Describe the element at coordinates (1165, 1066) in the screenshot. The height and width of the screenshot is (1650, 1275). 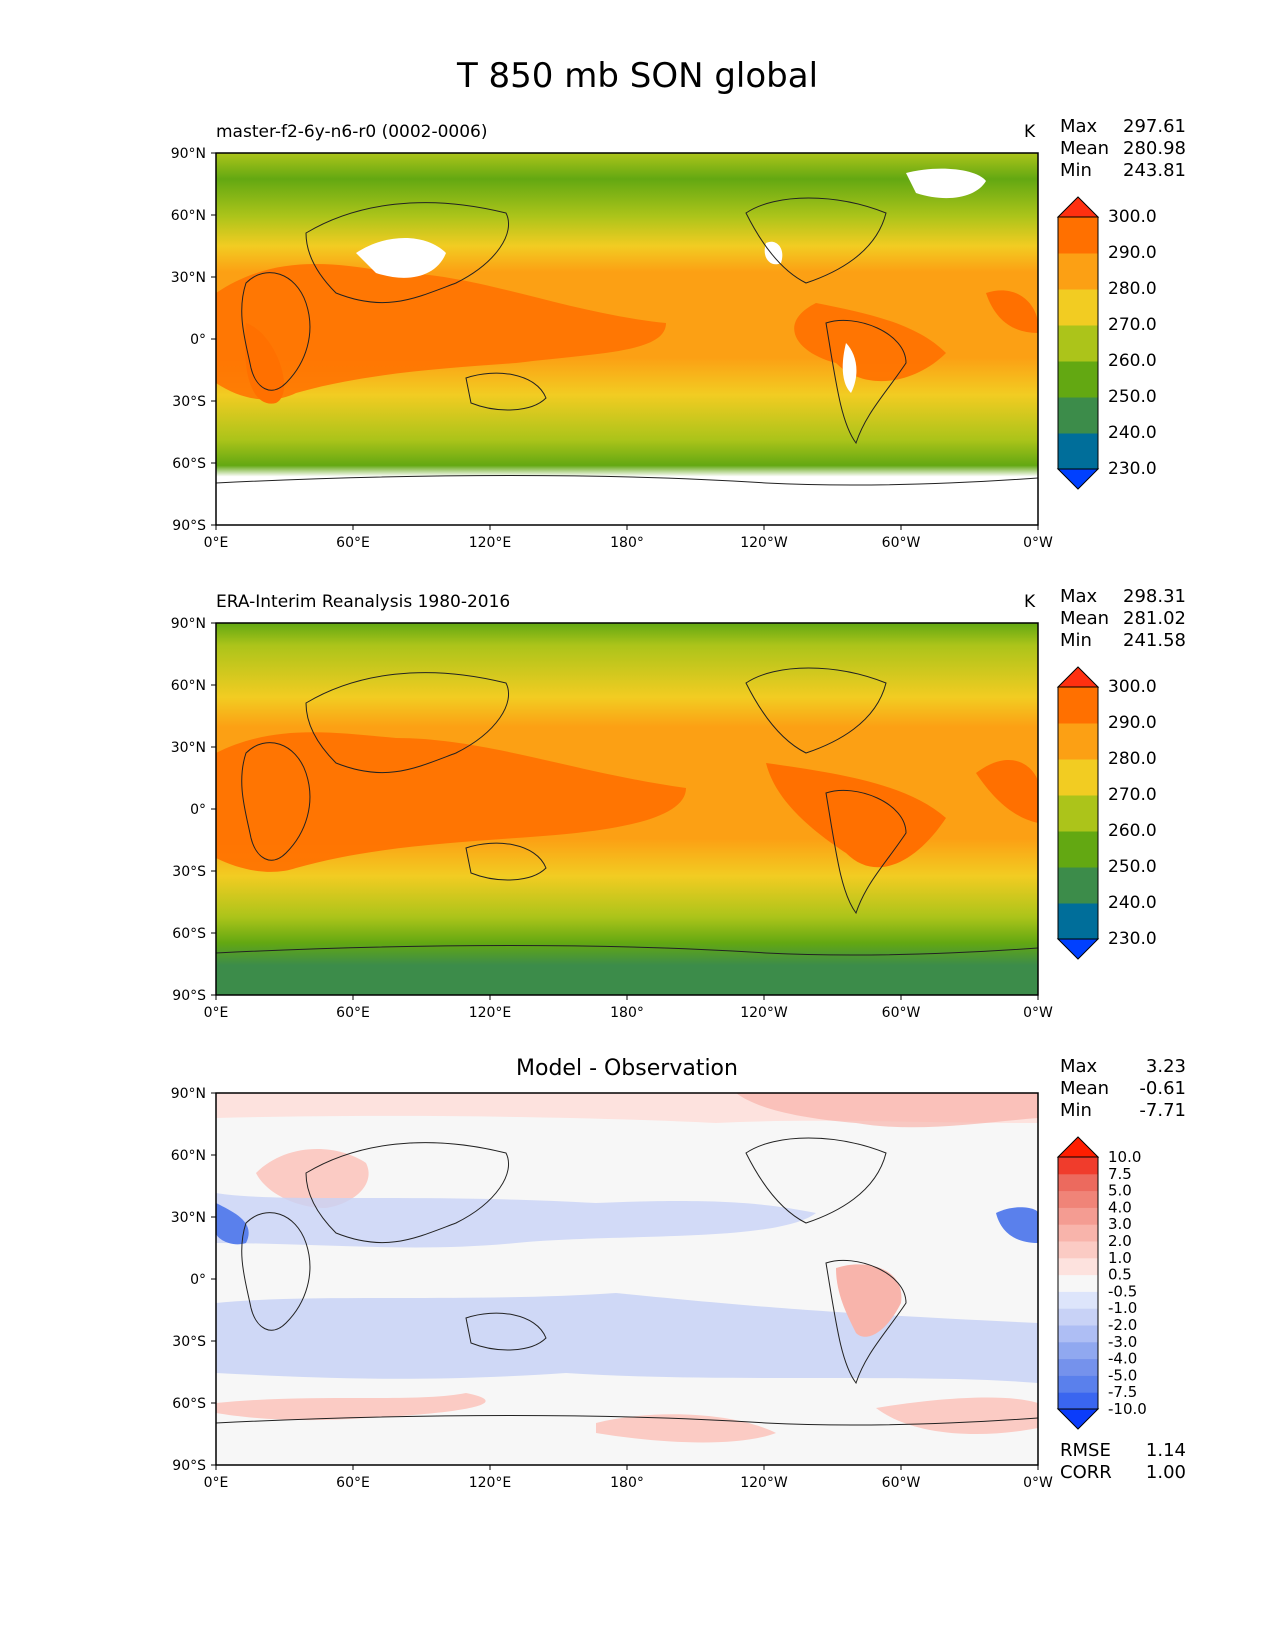
I see `max-value: 3.23` at that location.